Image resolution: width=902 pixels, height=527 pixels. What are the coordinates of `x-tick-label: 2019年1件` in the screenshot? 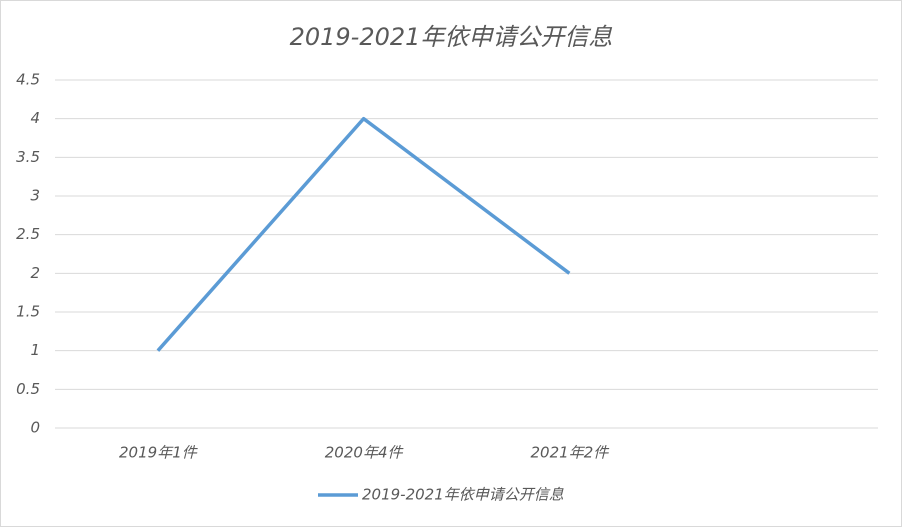 It's located at (159, 453).